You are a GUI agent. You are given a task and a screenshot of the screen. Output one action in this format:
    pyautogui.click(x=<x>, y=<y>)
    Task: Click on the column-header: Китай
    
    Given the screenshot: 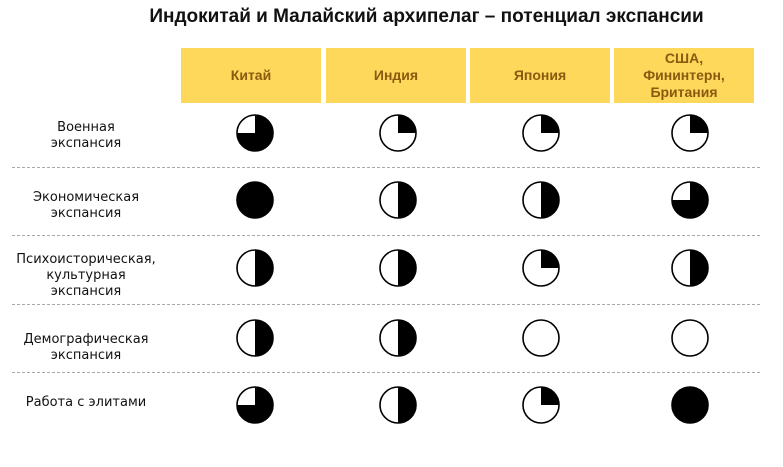 What is the action you would take?
    pyautogui.click(x=251, y=75)
    